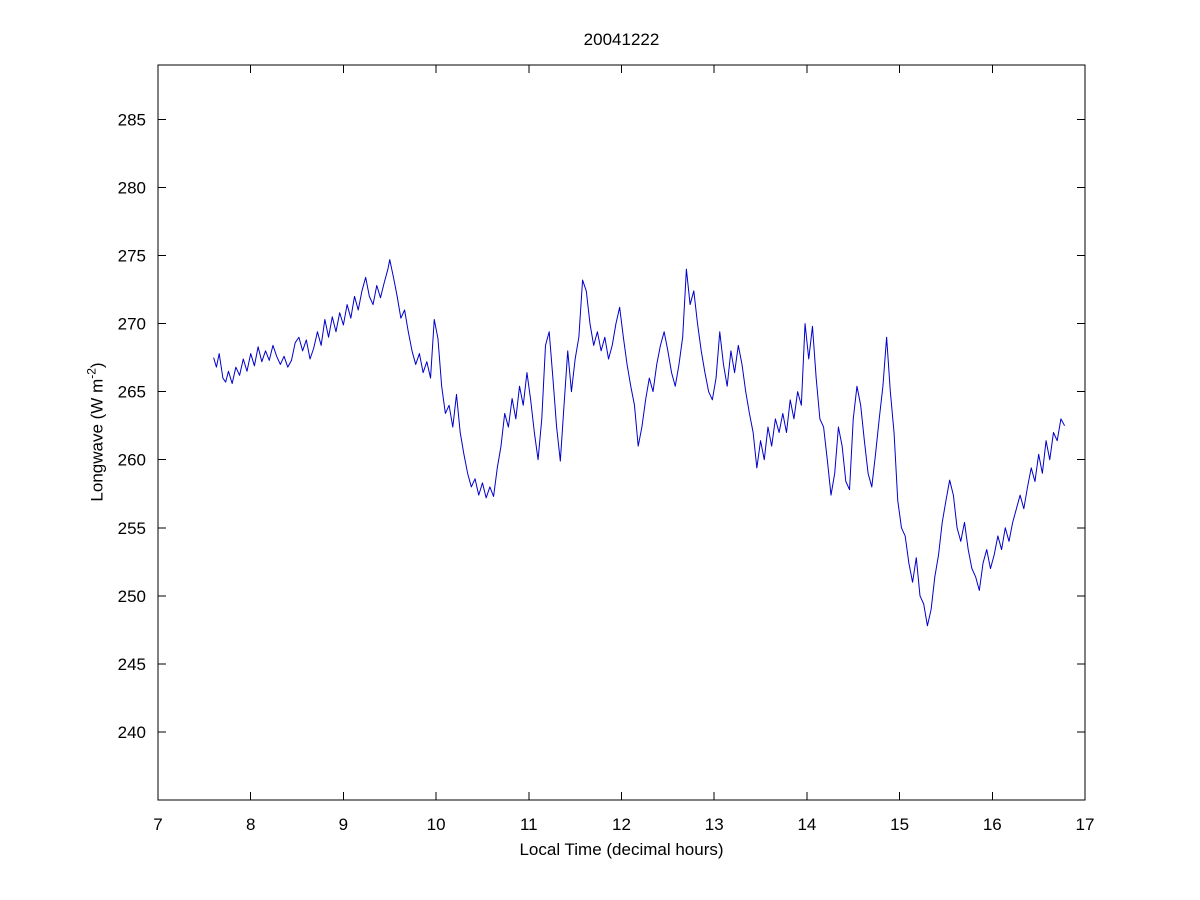  What do you see at coordinates (714, 824) in the screenshot?
I see `x-tick-label: 13` at bounding box center [714, 824].